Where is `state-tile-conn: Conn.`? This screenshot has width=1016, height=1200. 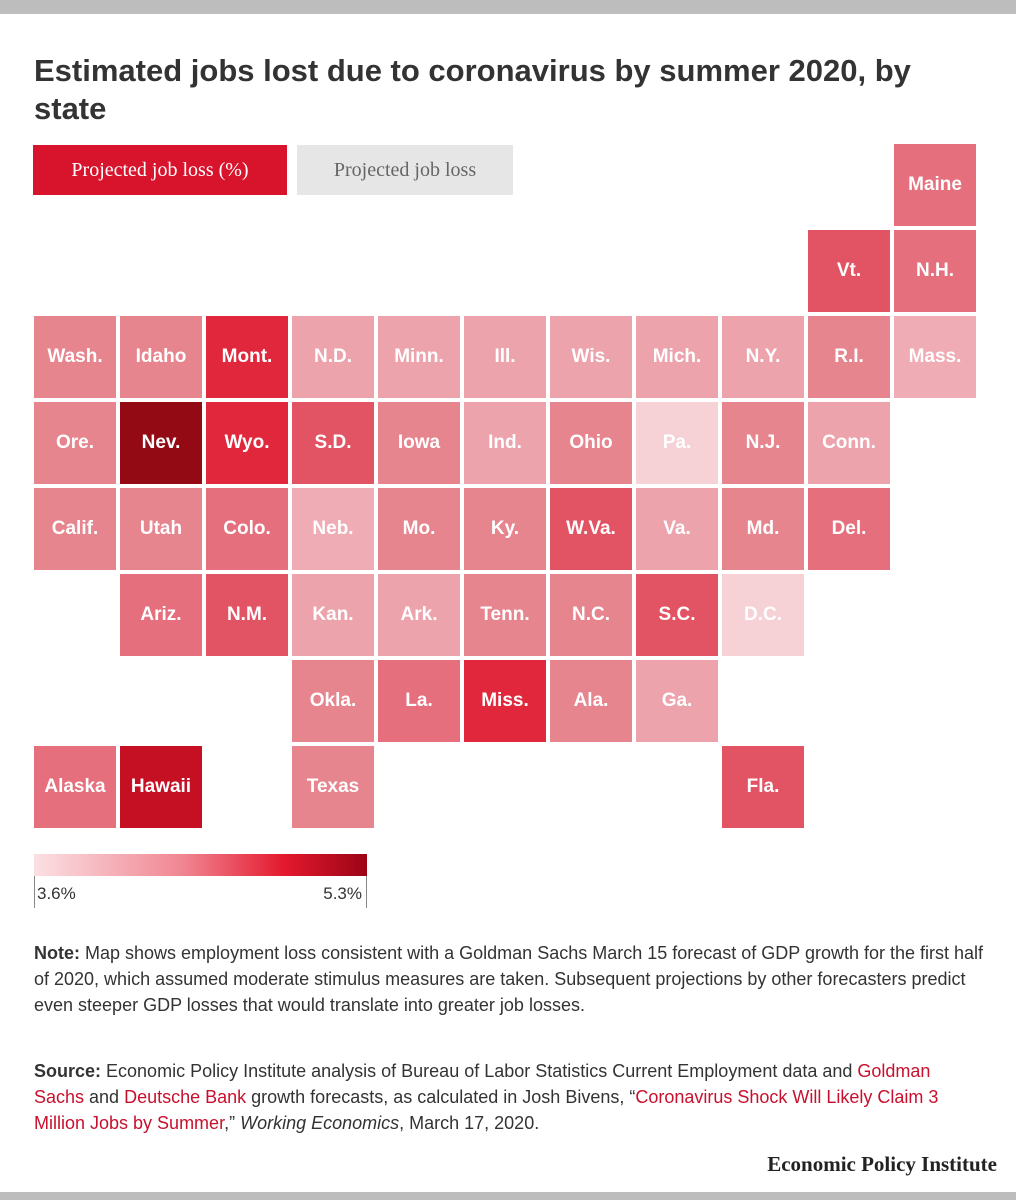
state-tile-conn: Conn. is located at coordinates (849, 443).